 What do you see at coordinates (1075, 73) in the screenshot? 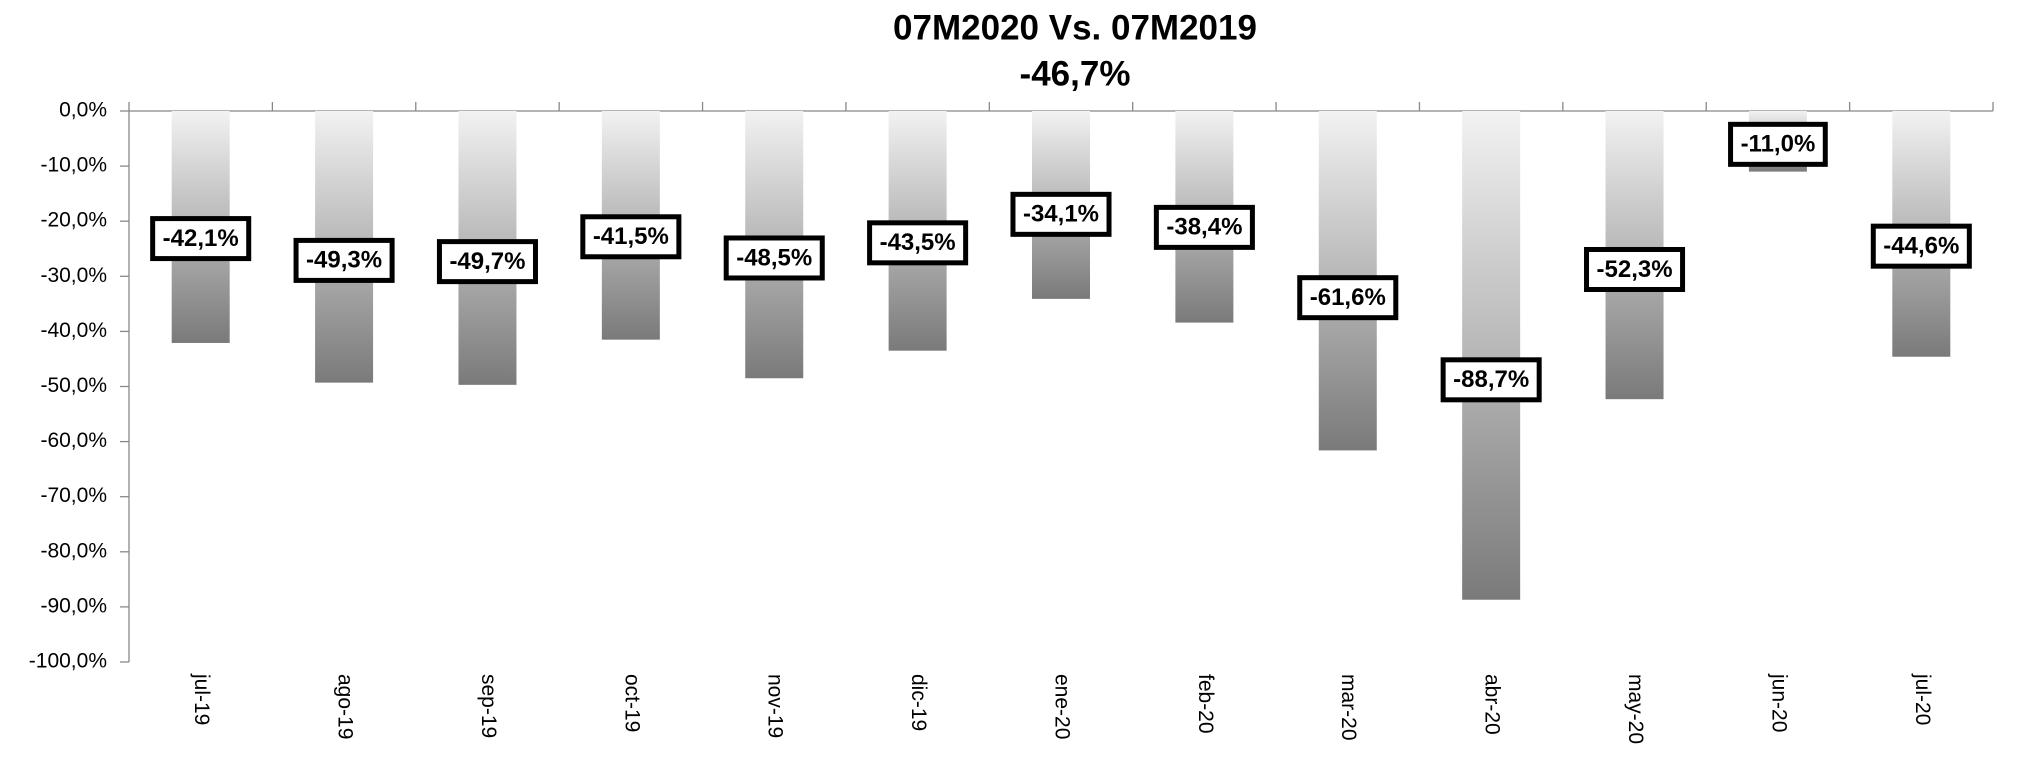
I see `chart-subtitle: -46,7%` at bounding box center [1075, 73].